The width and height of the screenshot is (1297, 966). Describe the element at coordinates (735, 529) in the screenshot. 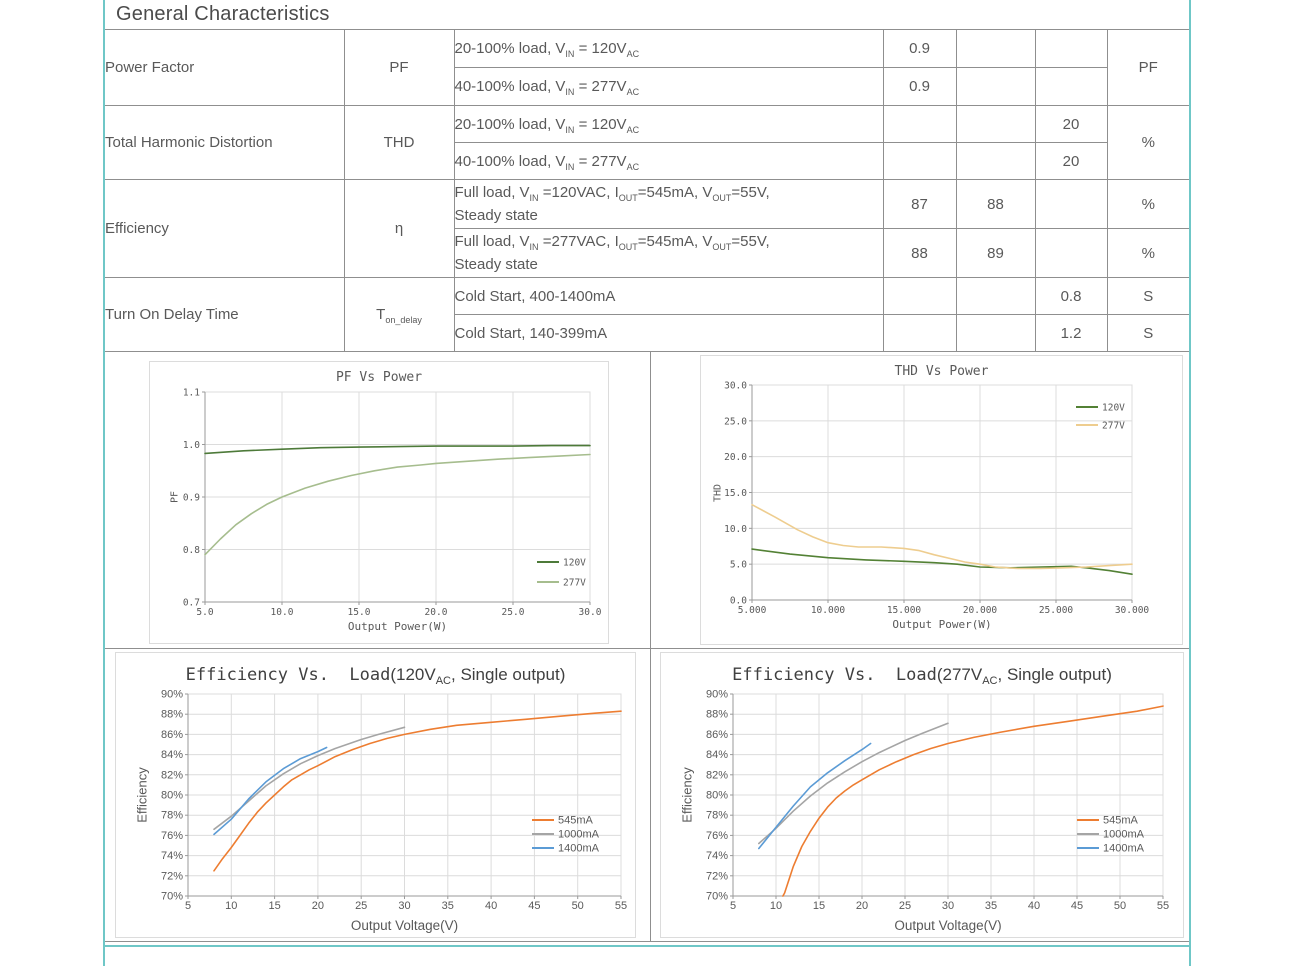

I see `tick-label-y: 10.0` at that location.